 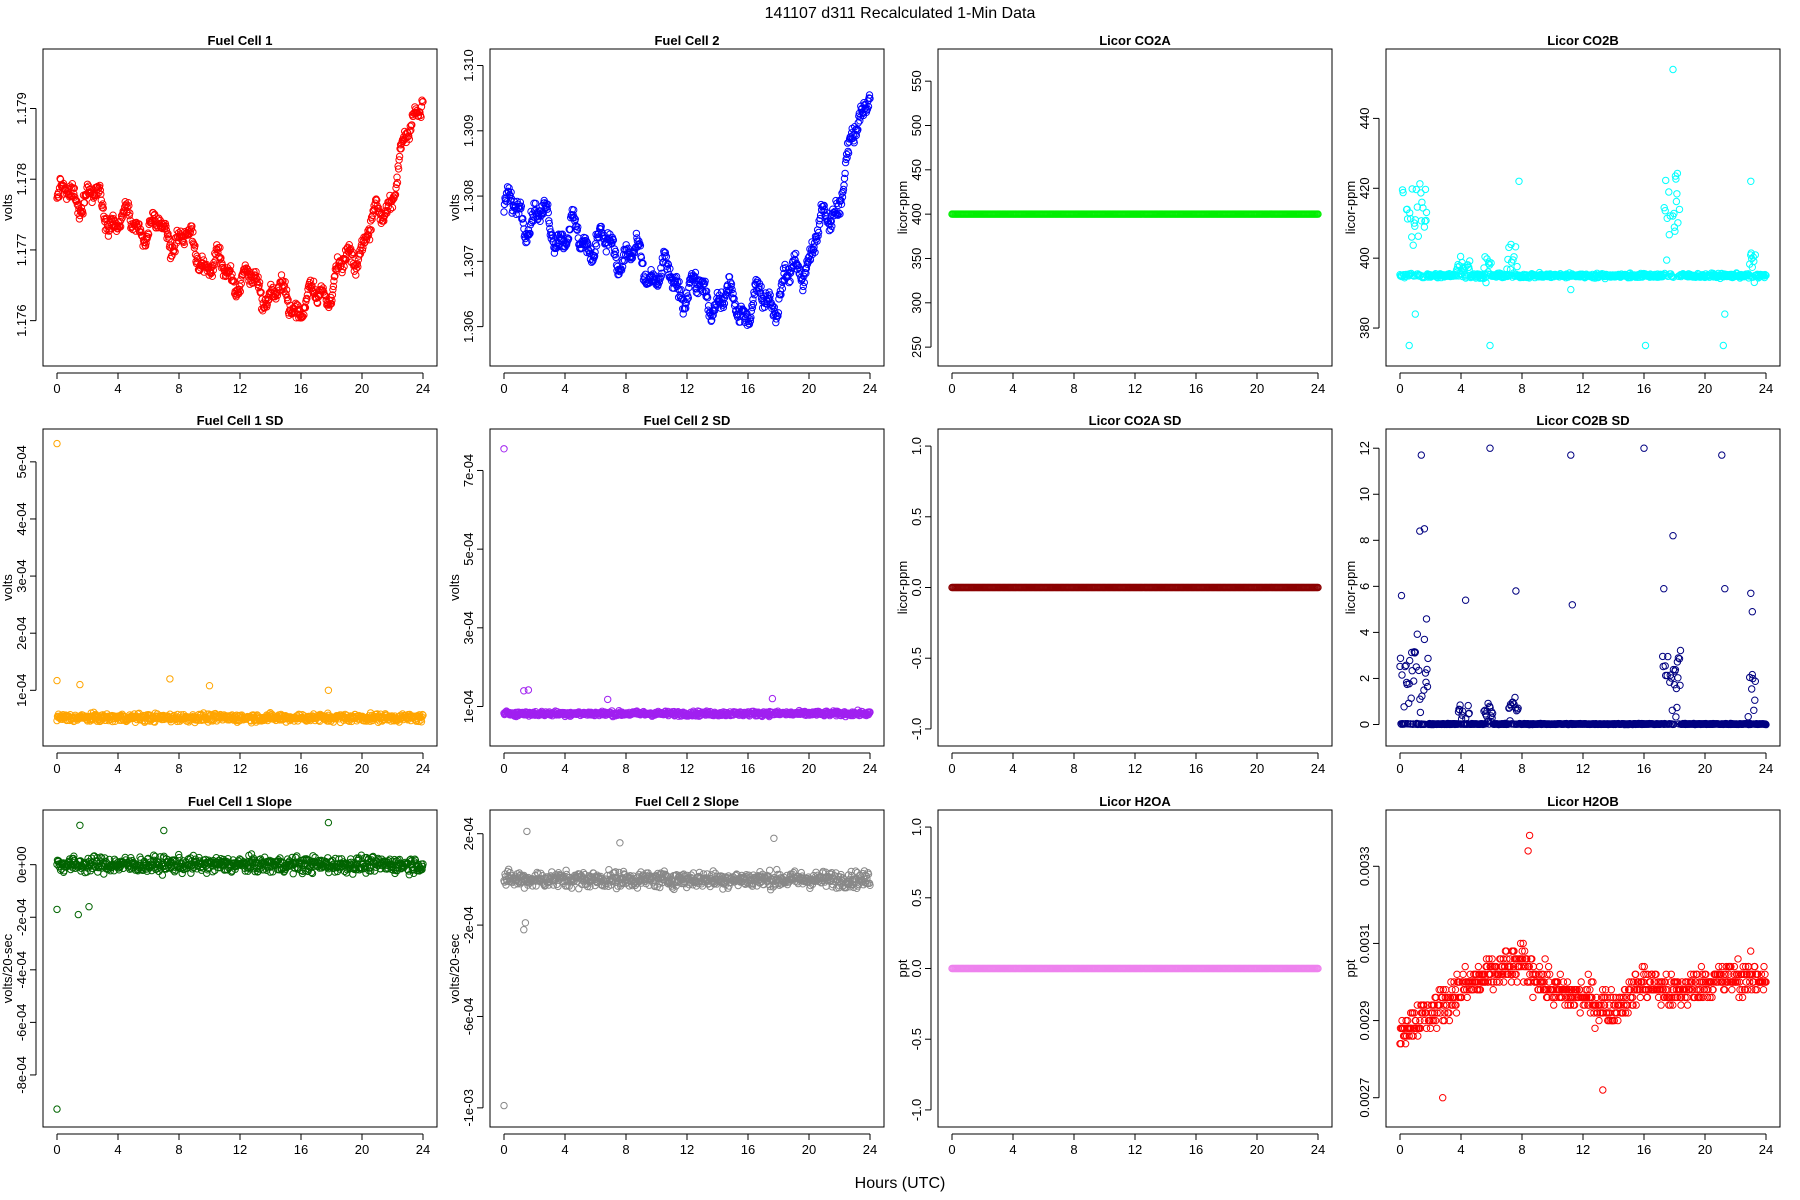 What do you see at coordinates (1364, 586) in the screenshot?
I see `y-tick-label: 6` at bounding box center [1364, 586].